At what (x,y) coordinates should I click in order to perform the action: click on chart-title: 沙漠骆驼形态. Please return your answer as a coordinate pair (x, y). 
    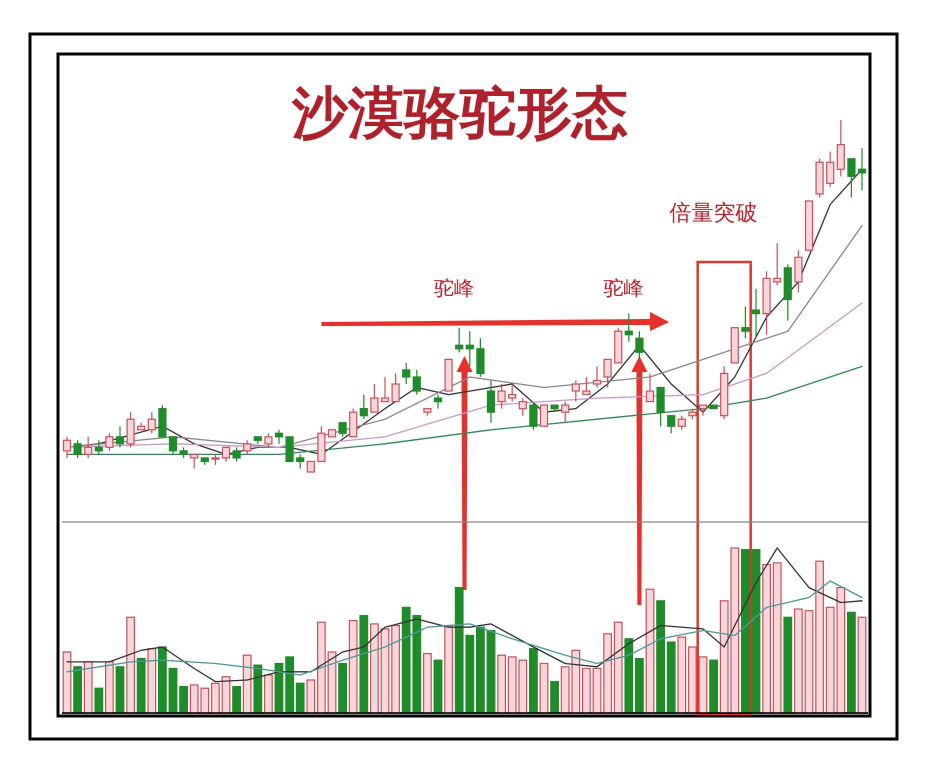
    Looking at the image, I should click on (459, 113).